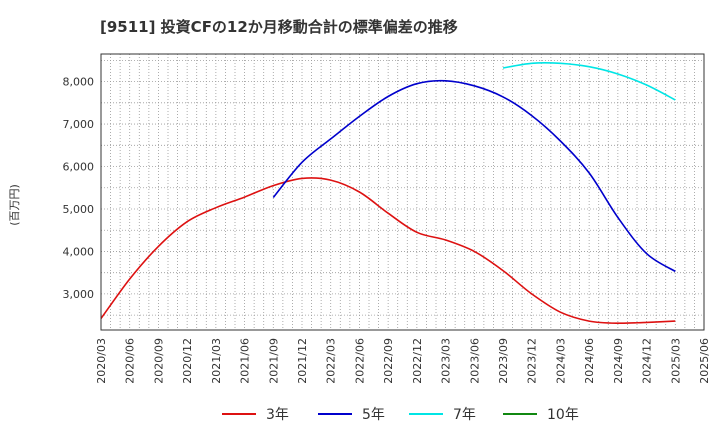  I want to click on y-tick-label: 4,000, so click(79, 251).